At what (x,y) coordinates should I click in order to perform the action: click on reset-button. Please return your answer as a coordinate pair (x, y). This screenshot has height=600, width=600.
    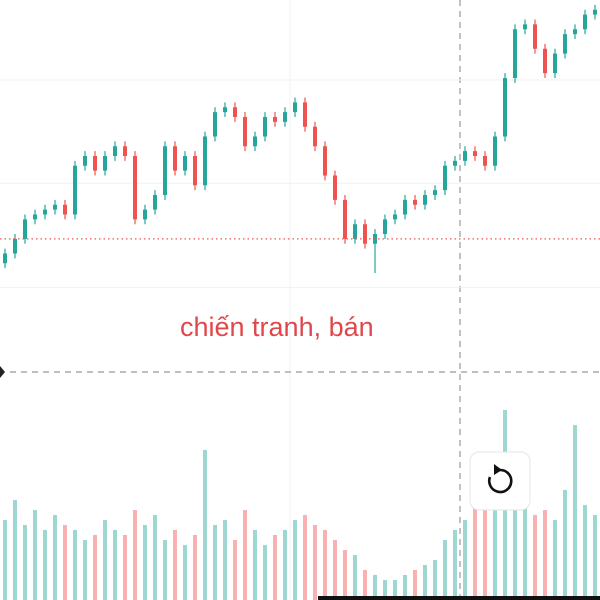
    Looking at the image, I should click on (500, 481).